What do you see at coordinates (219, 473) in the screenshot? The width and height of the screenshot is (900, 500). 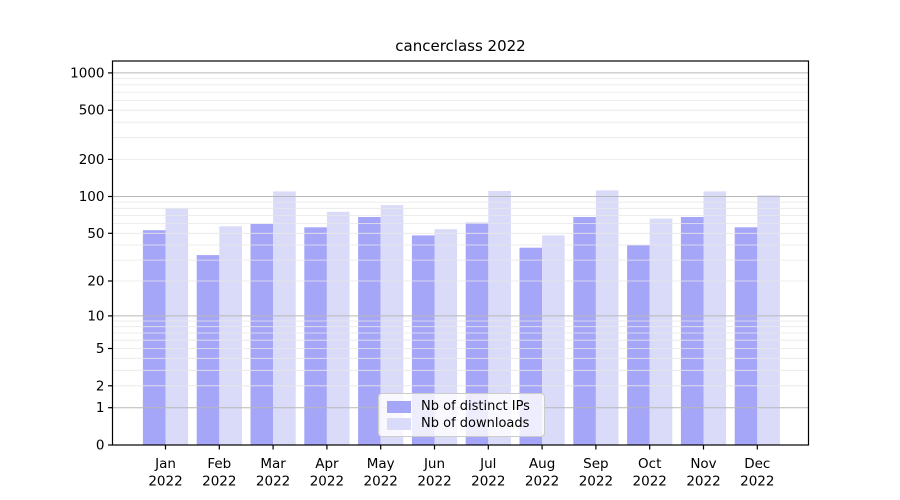 I see `x-tick-label-feb: Feb 2022` at bounding box center [219, 473].